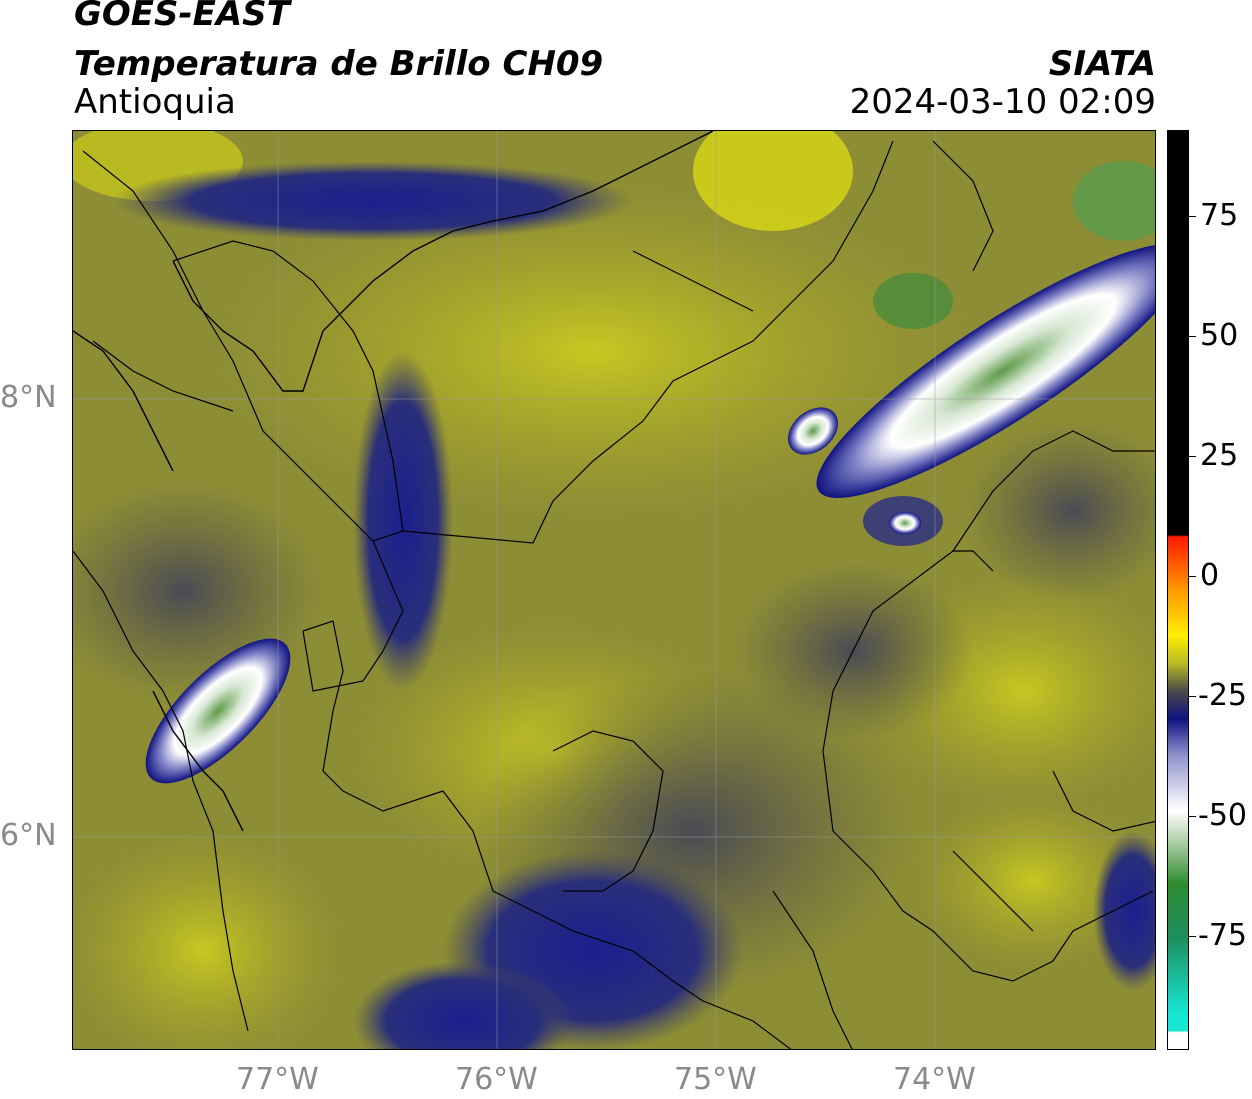  What do you see at coordinates (1059, 511) in the screenshot?
I see `cool-region-ne` at bounding box center [1059, 511].